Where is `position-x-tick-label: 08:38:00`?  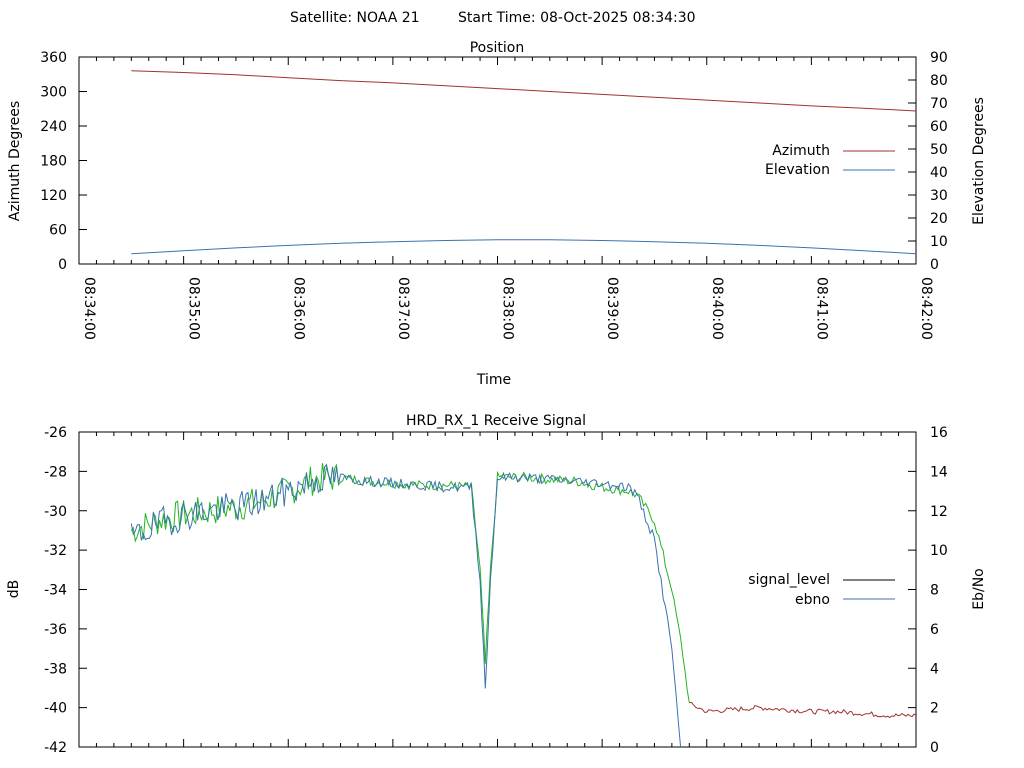 position-x-tick-label: 08:38:00 is located at coordinates (508, 308).